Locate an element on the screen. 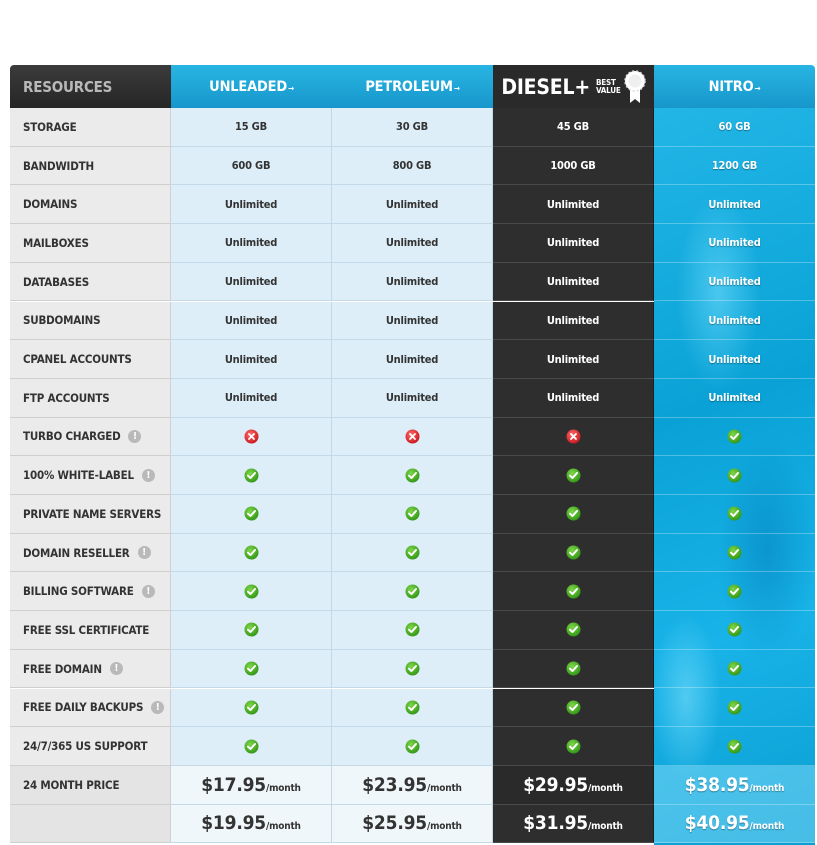 The width and height of the screenshot is (817, 845). feature-label-text: DOMAINS is located at coordinates (50, 204).